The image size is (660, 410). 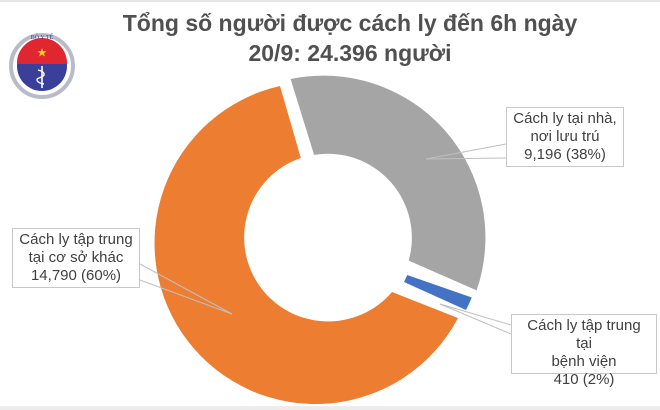 What do you see at coordinates (466, 151) in the screenshot?
I see `leader-home` at bounding box center [466, 151].